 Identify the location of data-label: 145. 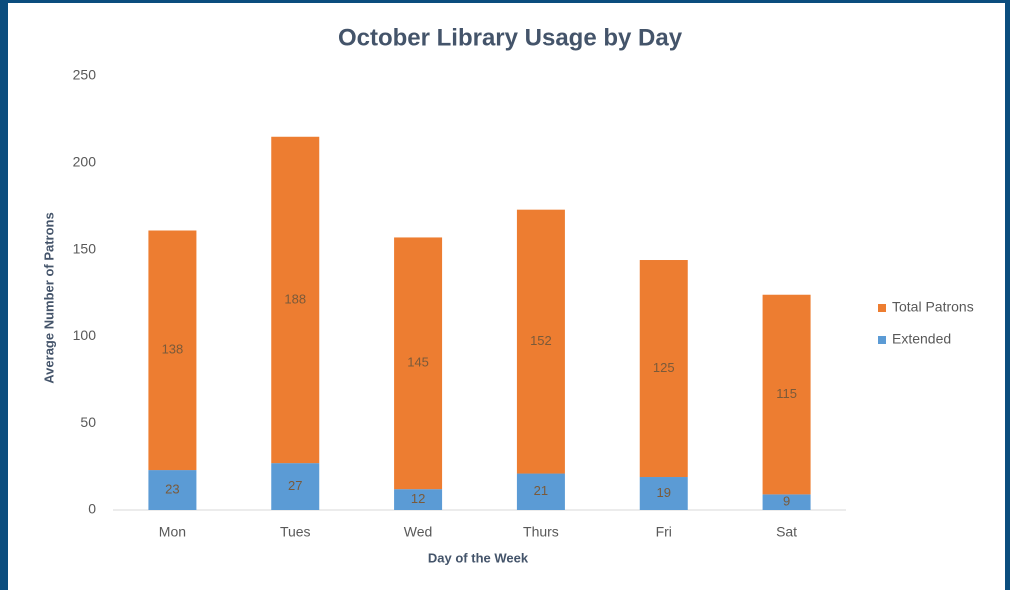
(418, 362).